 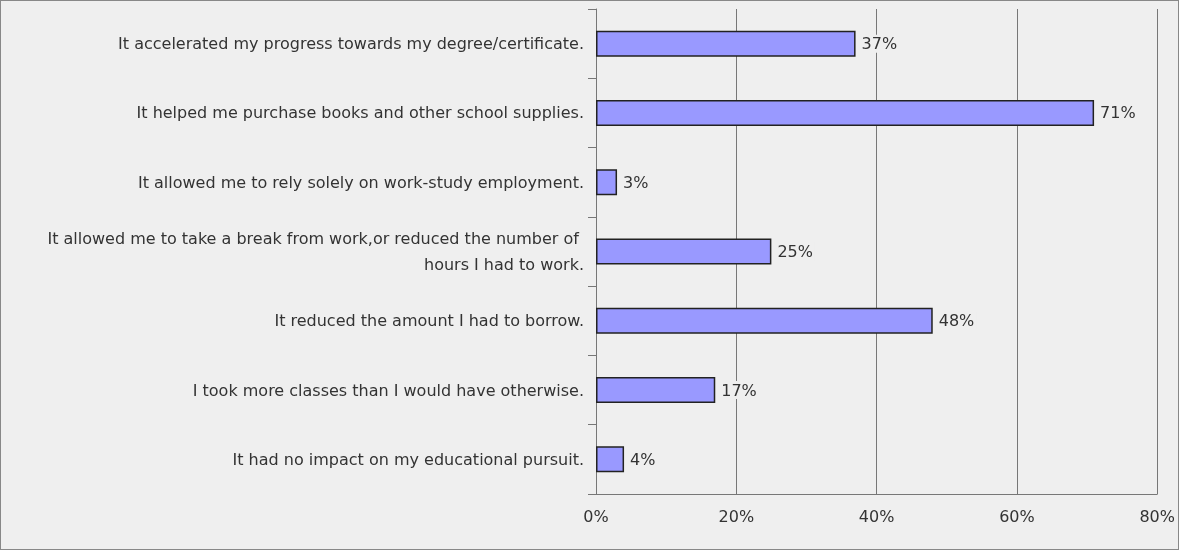 What do you see at coordinates (596, 516) in the screenshot?
I see `x-tick-label: 0%` at bounding box center [596, 516].